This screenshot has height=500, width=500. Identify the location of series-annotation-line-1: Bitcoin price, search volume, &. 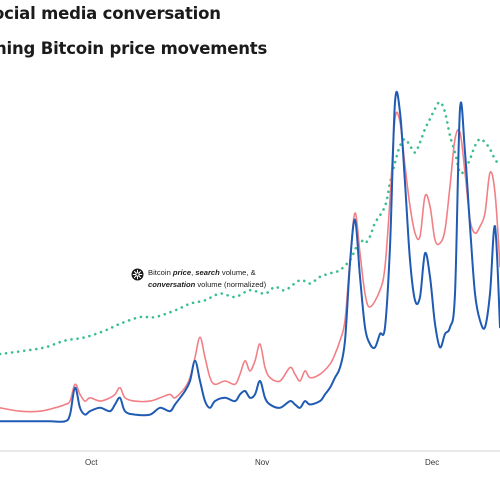
(202, 272).